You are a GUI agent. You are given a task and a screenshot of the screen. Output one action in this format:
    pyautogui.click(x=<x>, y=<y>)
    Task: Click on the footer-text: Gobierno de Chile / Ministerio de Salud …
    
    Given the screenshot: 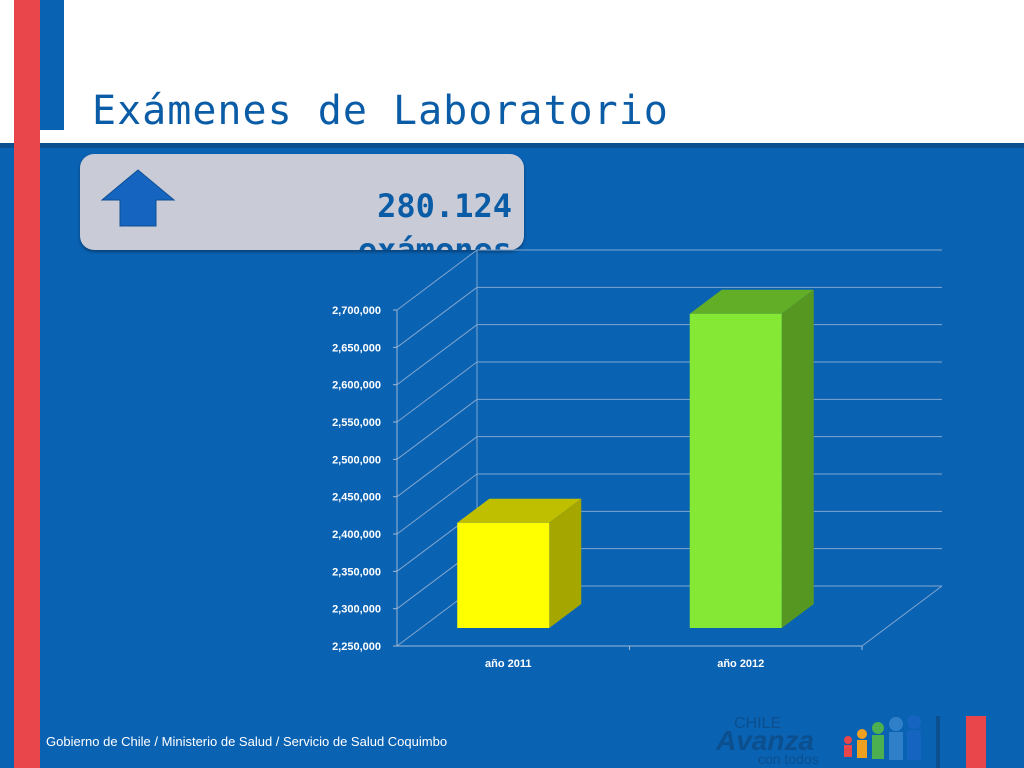 What is the action you would take?
    pyautogui.click(x=247, y=741)
    